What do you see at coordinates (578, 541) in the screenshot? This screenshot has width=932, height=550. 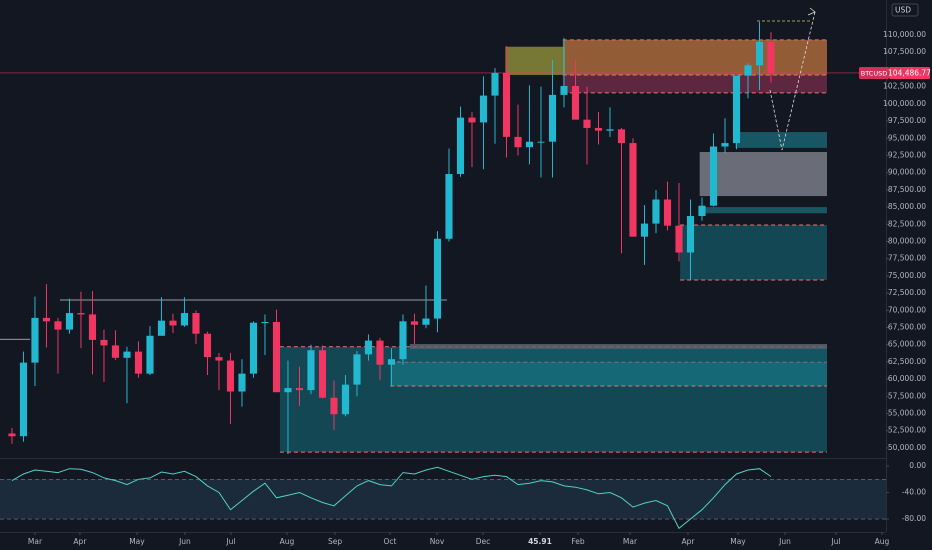 I see `x-tick-label: Feb` at bounding box center [578, 541].